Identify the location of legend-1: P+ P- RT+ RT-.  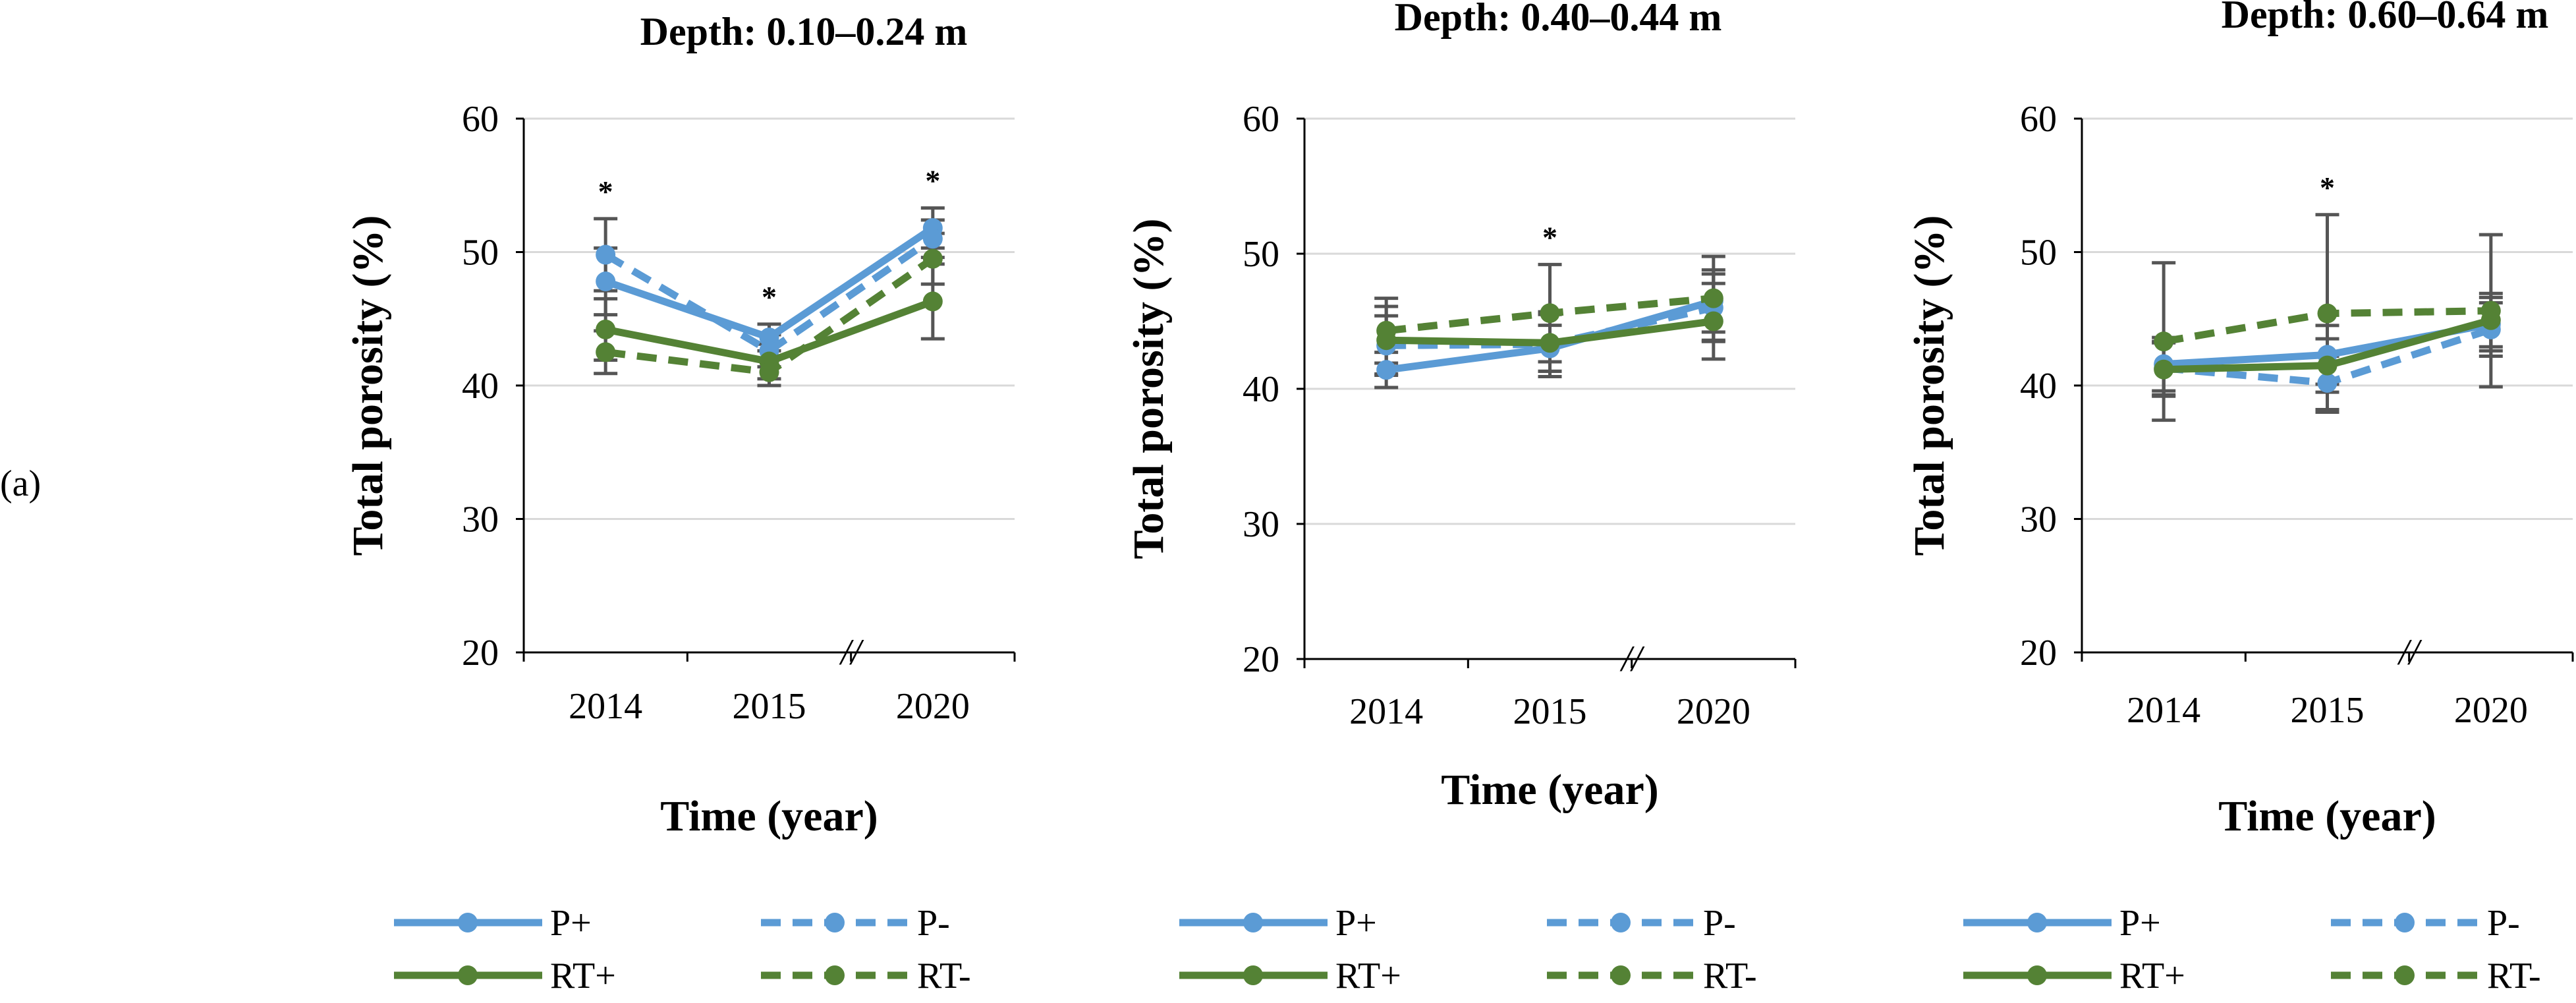
(682, 949).